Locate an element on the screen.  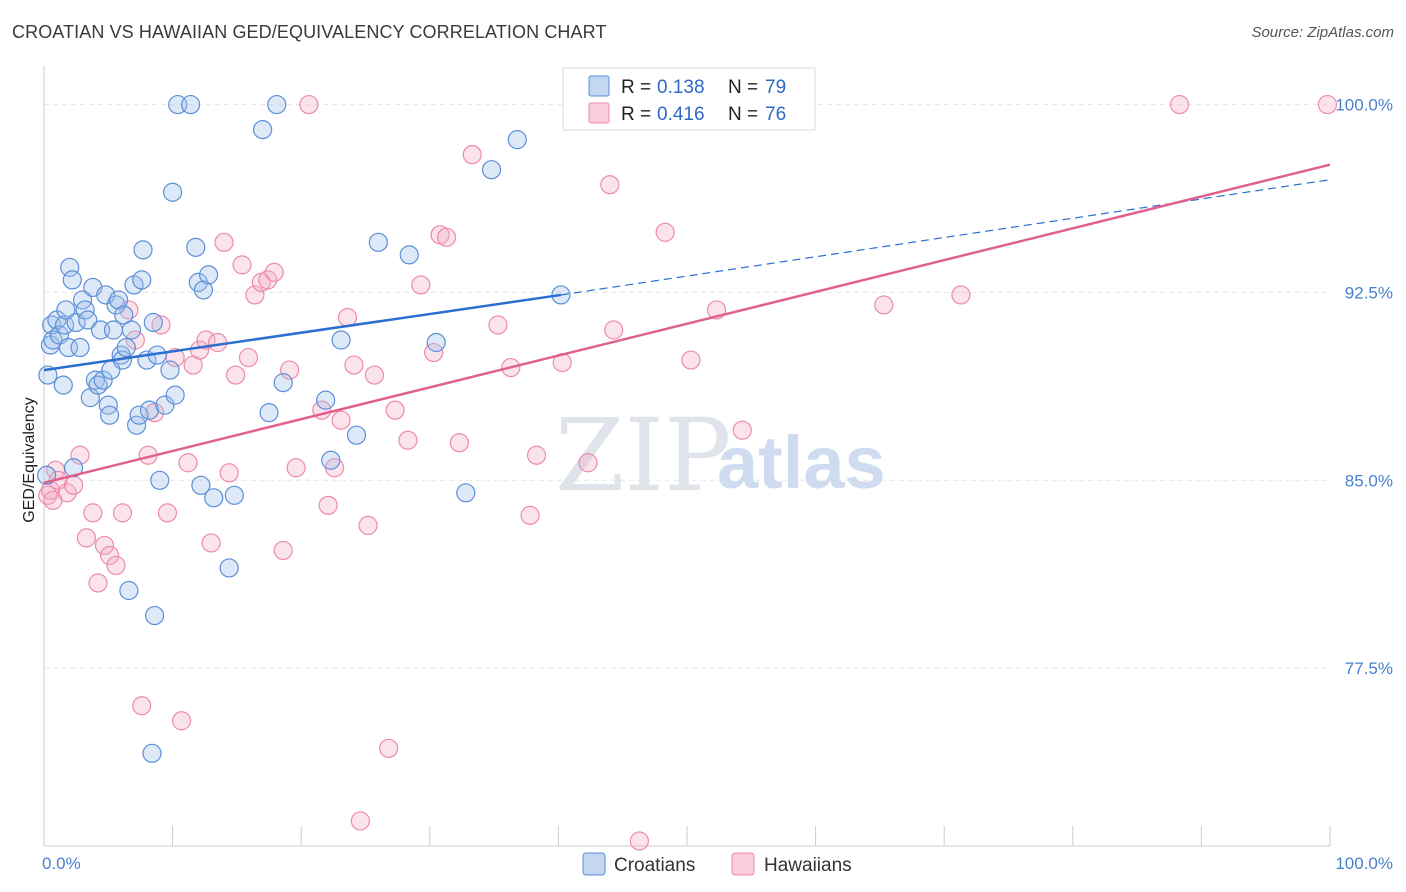
legend-n-hawaiians: 76 is located at coordinates (775, 114).